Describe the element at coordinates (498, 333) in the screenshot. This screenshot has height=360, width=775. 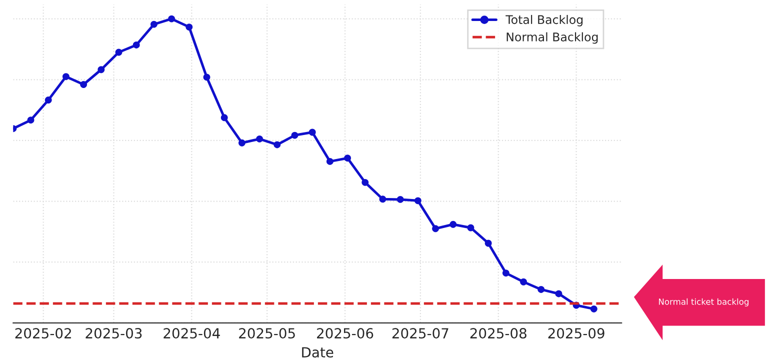
I see `x-tick-label: 2025-08` at that location.